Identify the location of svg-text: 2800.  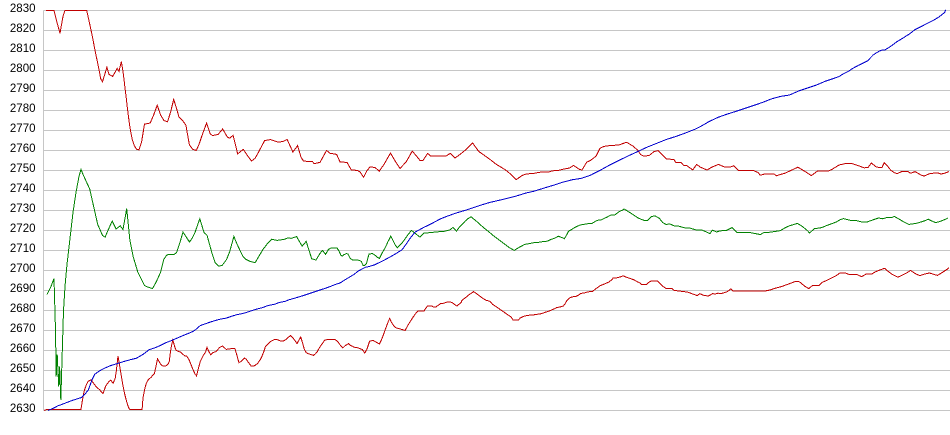
(23, 69).